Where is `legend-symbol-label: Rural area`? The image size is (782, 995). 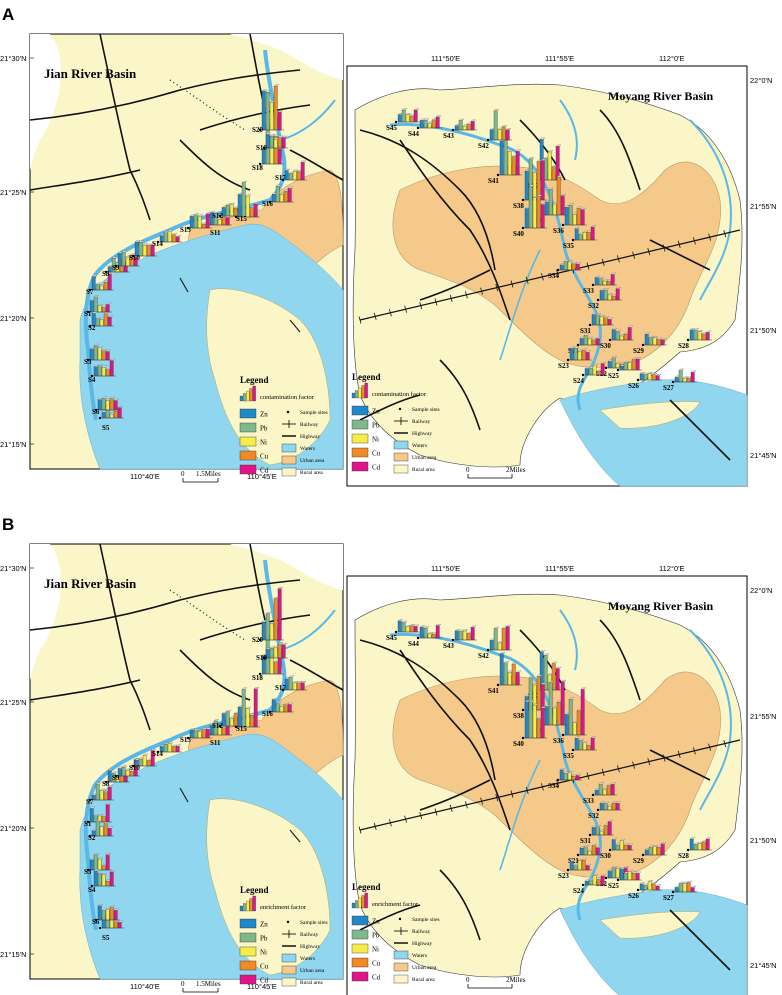 legend-symbol-label: Rural area is located at coordinates (311, 473).